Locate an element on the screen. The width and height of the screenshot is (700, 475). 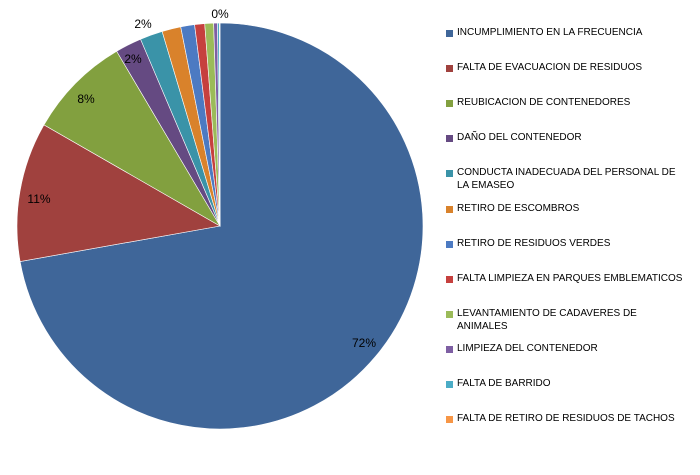
legend-label: FALTA DE RETIRO DE RESIDUOS DE TACHOS is located at coordinates (566, 418).